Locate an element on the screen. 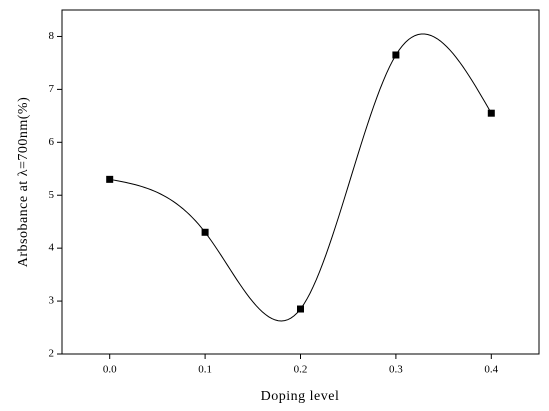 The height and width of the screenshot is (411, 549). y-tick-label: 5 is located at coordinates (52, 195).